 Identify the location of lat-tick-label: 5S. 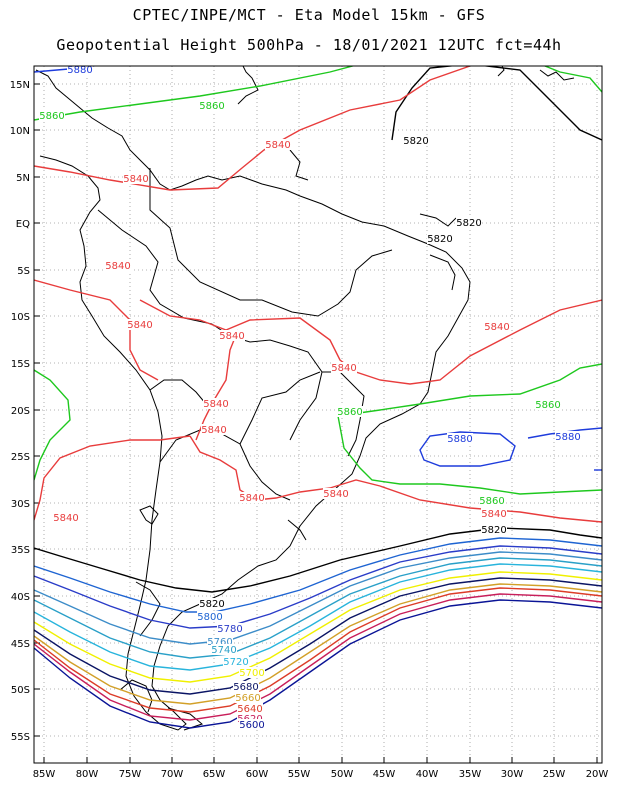
(23, 271).